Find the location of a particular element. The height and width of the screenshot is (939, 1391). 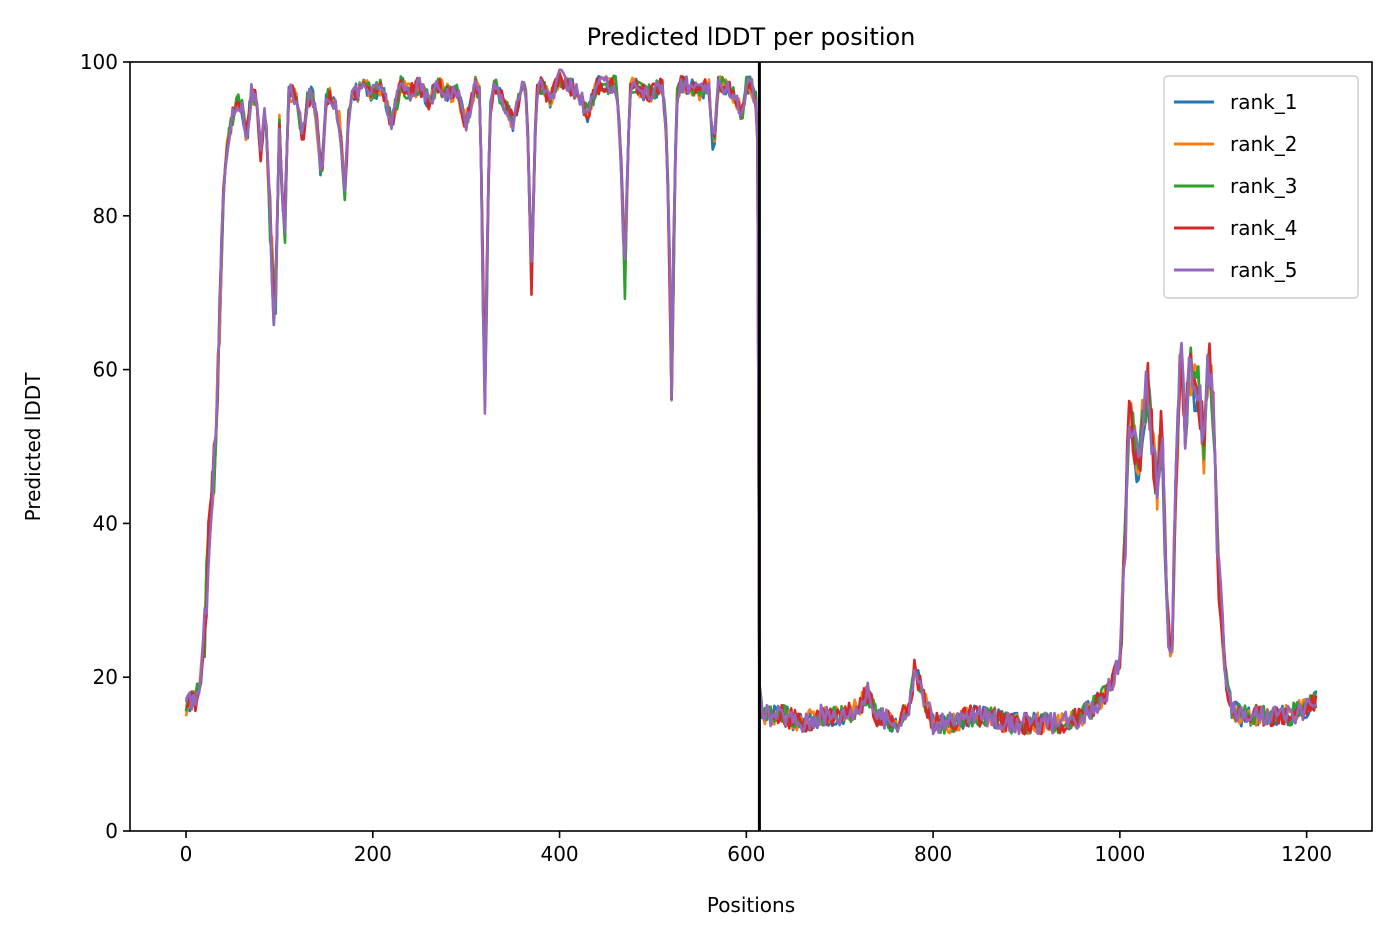

y-axis-title: Predicted lDDT is located at coordinates (33, 447).